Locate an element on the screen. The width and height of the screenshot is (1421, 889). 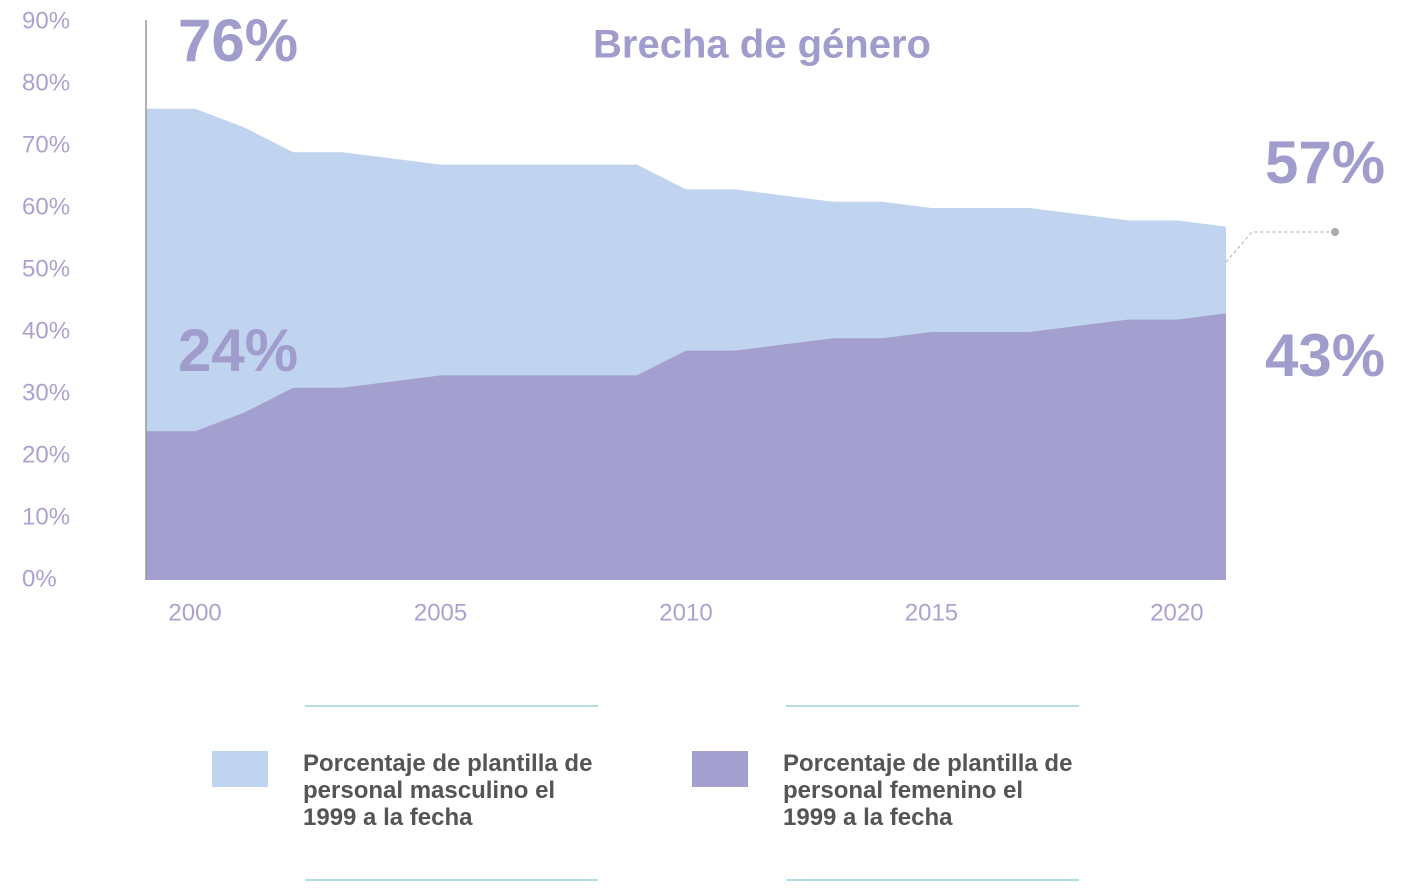
annotation: 43% is located at coordinates (1325, 355).